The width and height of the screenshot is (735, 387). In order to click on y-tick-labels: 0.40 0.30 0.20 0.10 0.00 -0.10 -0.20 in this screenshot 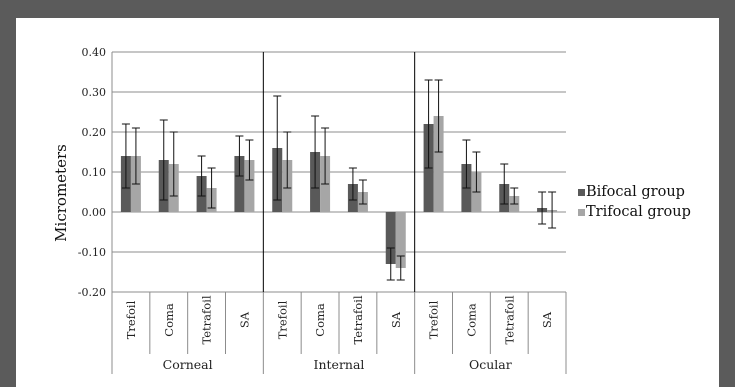, I will do `click(92, 172)`.